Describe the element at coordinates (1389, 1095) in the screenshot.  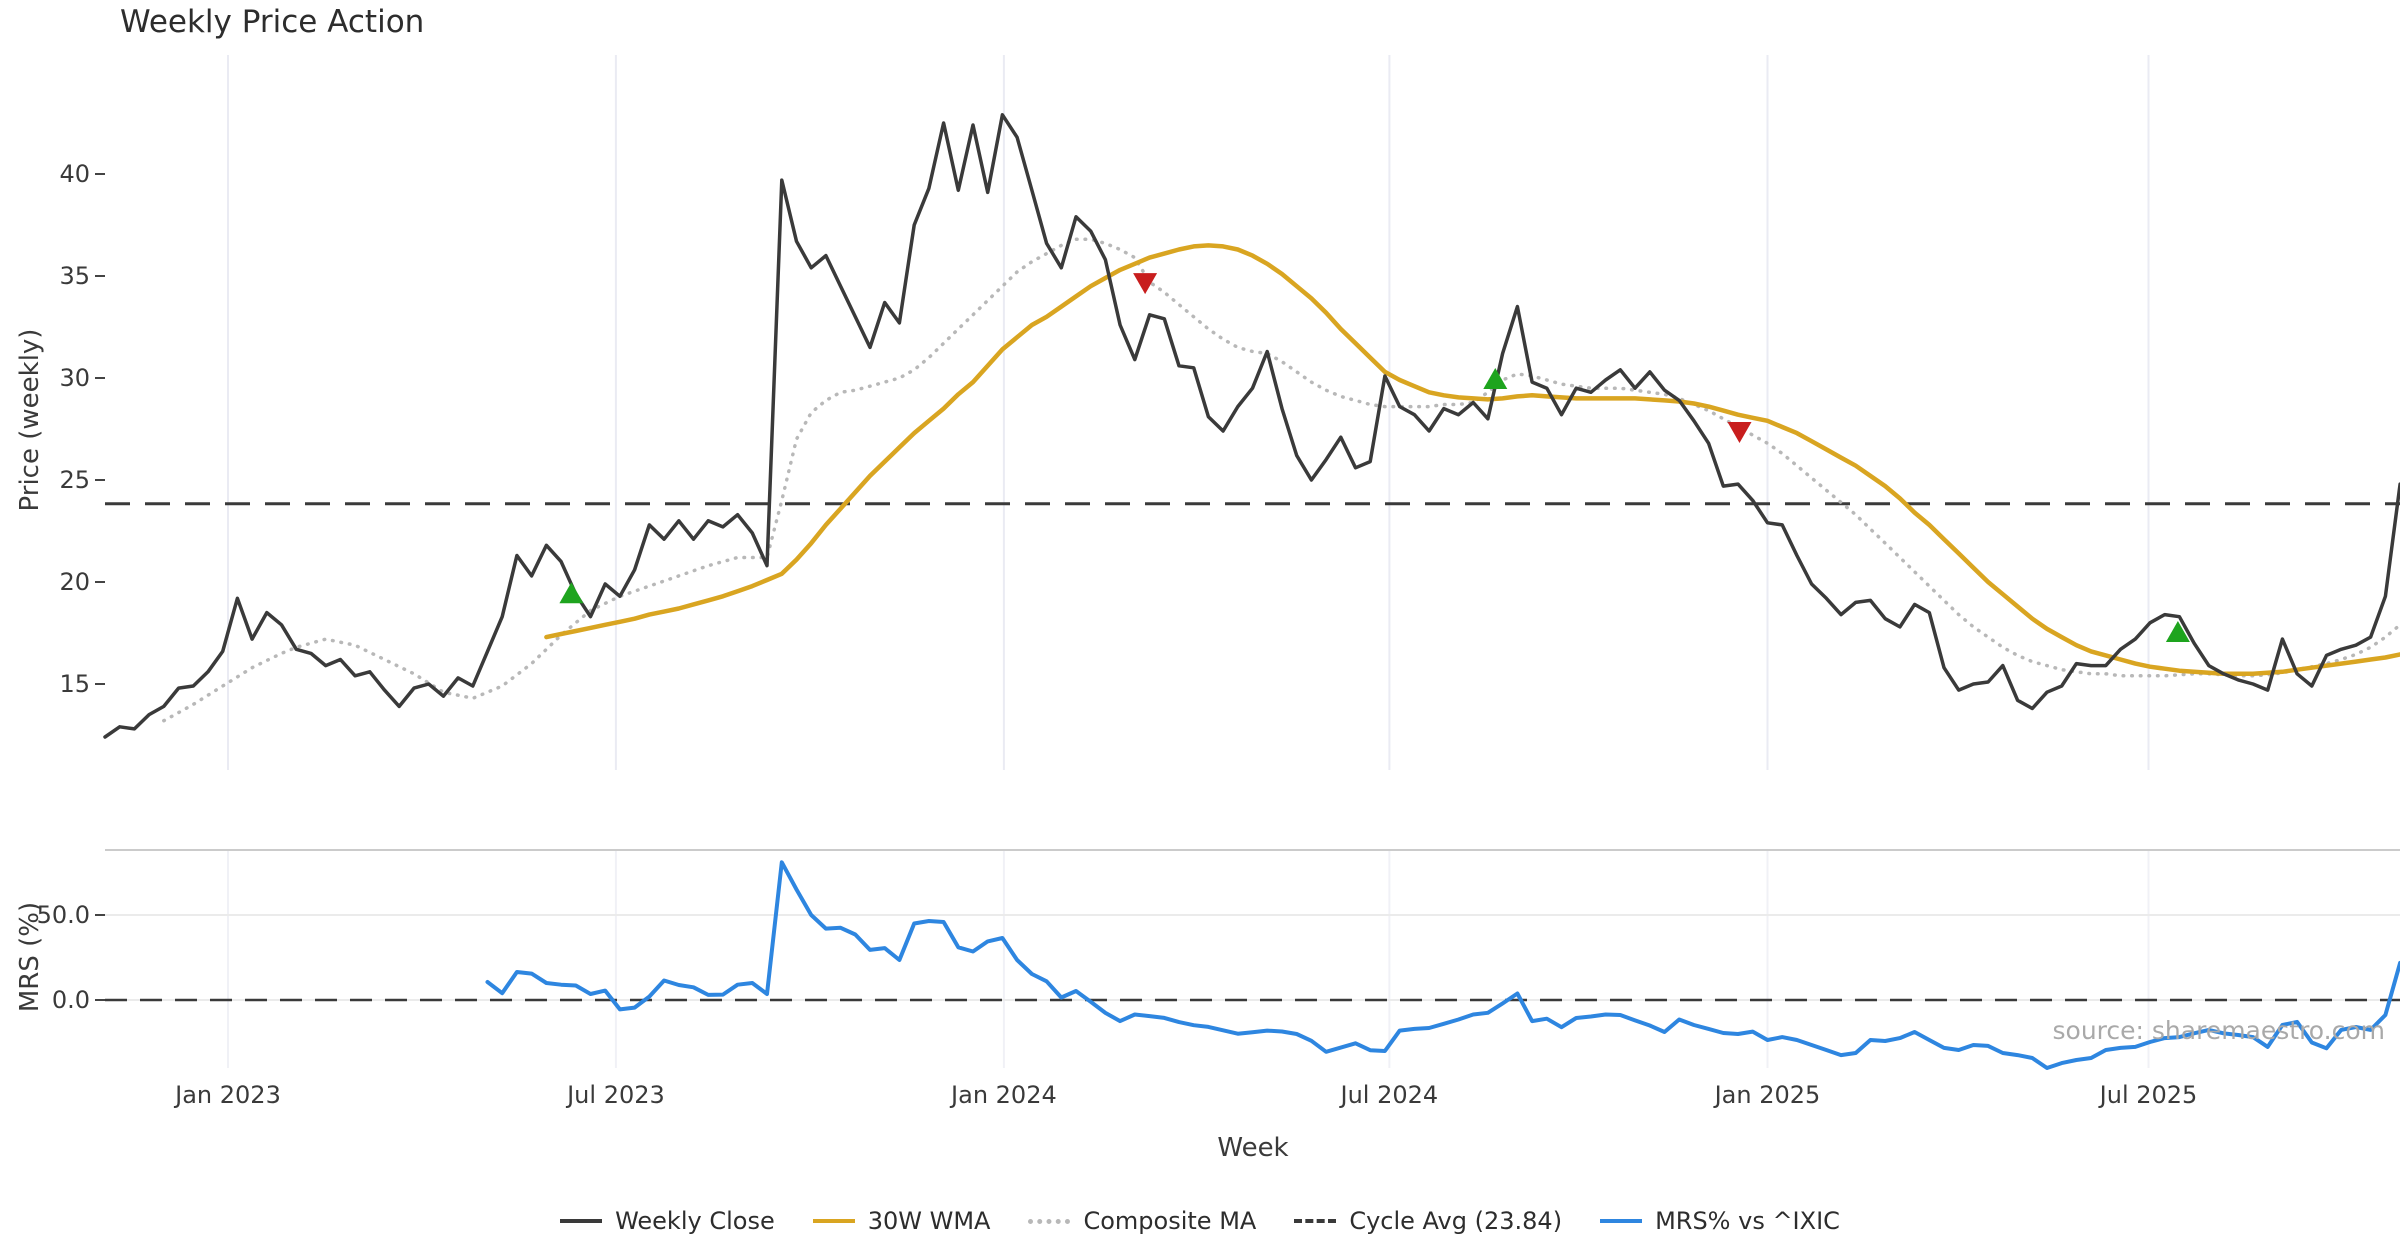
I see `x-tick-label: Jul 2024` at that location.